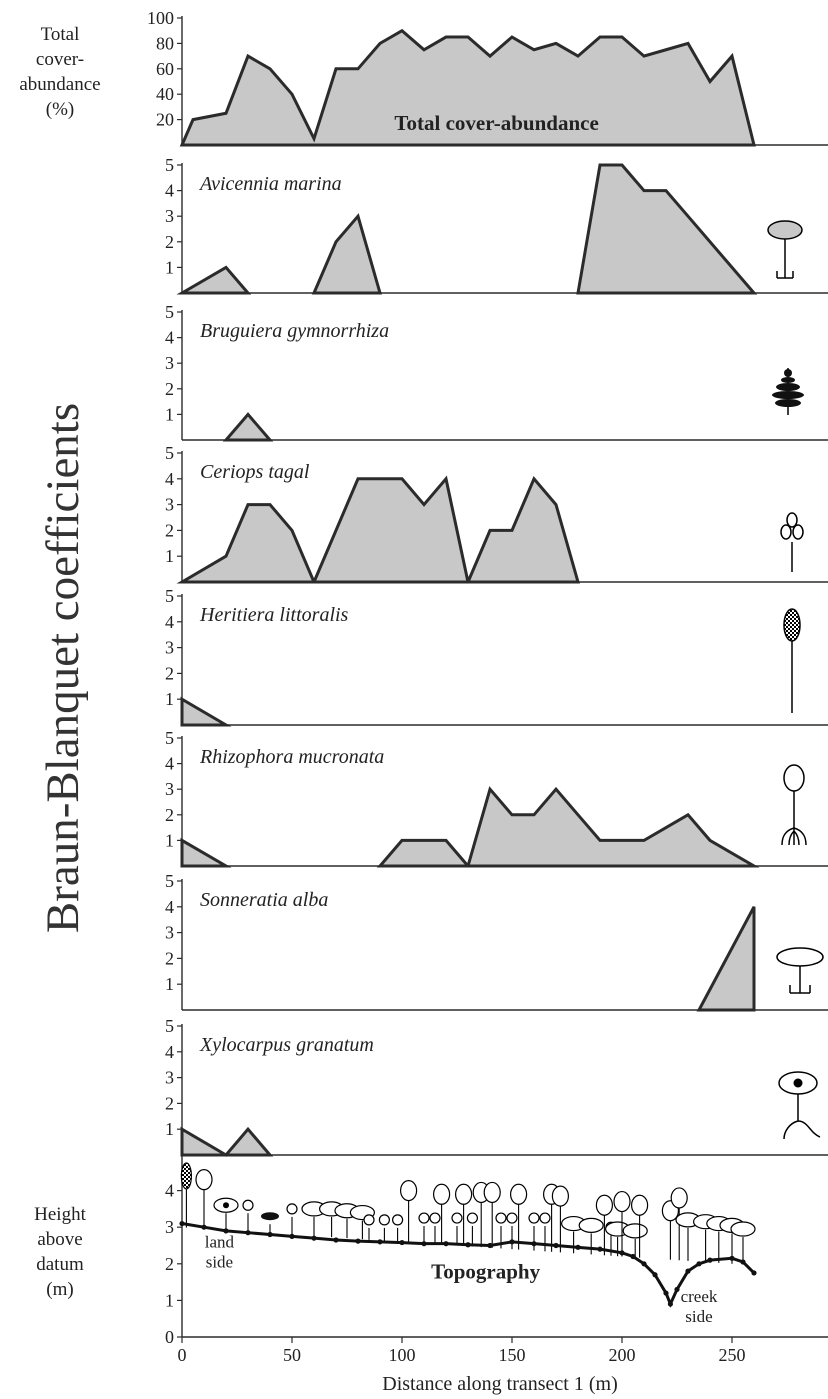 Image resolution: width=828 pixels, height=1399 pixels. What do you see at coordinates (169, 556) in the screenshot?
I see `ceriops-tagal-y-tick-label: 1` at bounding box center [169, 556].